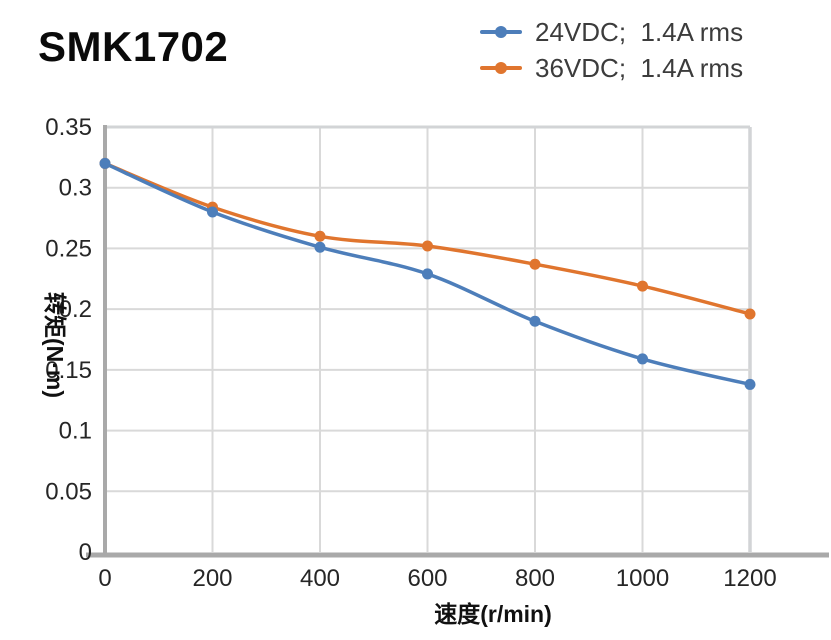  I want to click on legend-label: 36VDC; 1.4A rms, so click(639, 67).